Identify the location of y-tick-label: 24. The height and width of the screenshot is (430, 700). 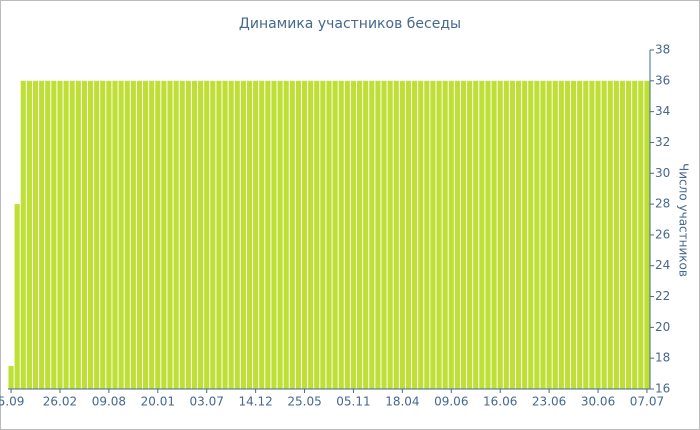
(662, 265).